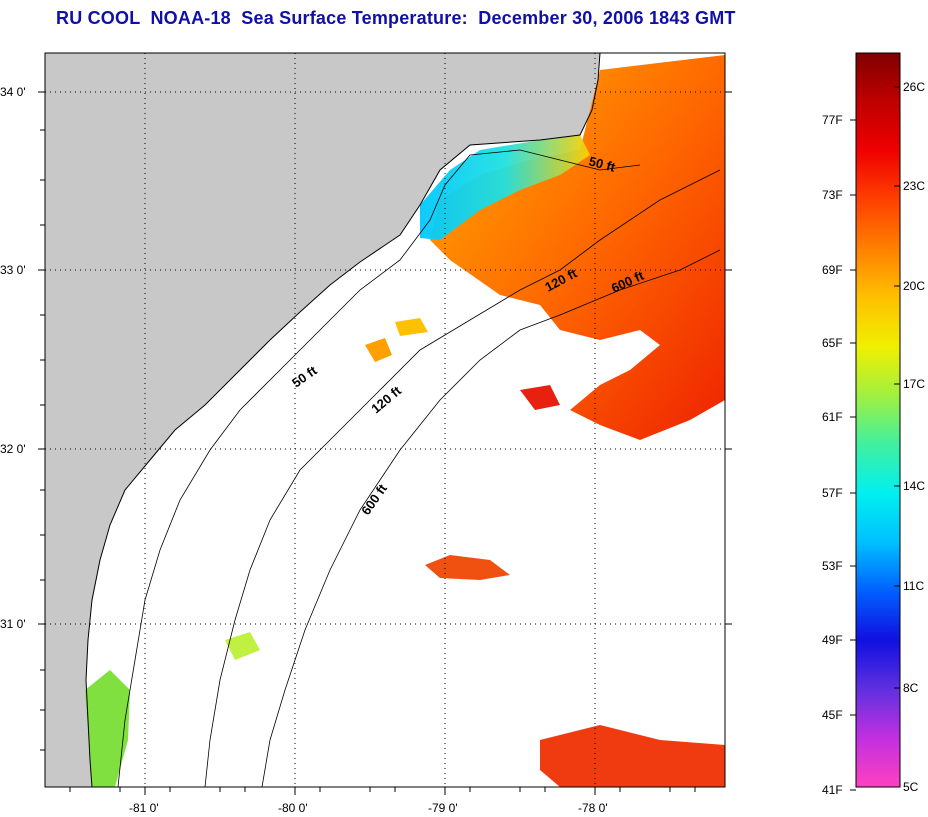  Describe the element at coordinates (107, 728) in the screenshot. I see `sst-green-patch` at that location.